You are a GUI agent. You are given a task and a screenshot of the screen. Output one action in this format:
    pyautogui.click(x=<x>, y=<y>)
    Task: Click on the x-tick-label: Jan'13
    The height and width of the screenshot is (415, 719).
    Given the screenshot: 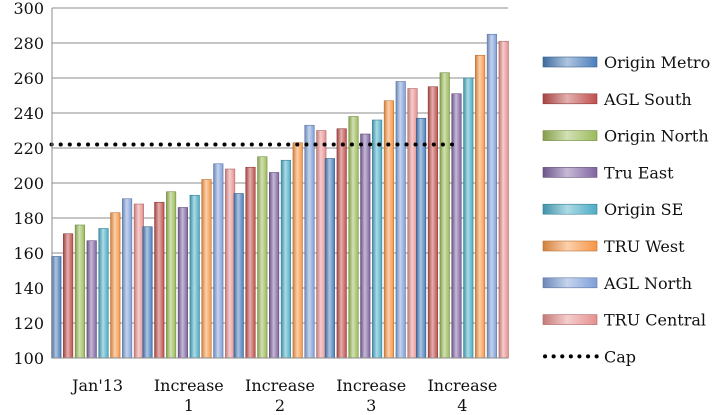 What is the action you would take?
    pyautogui.click(x=96, y=385)
    